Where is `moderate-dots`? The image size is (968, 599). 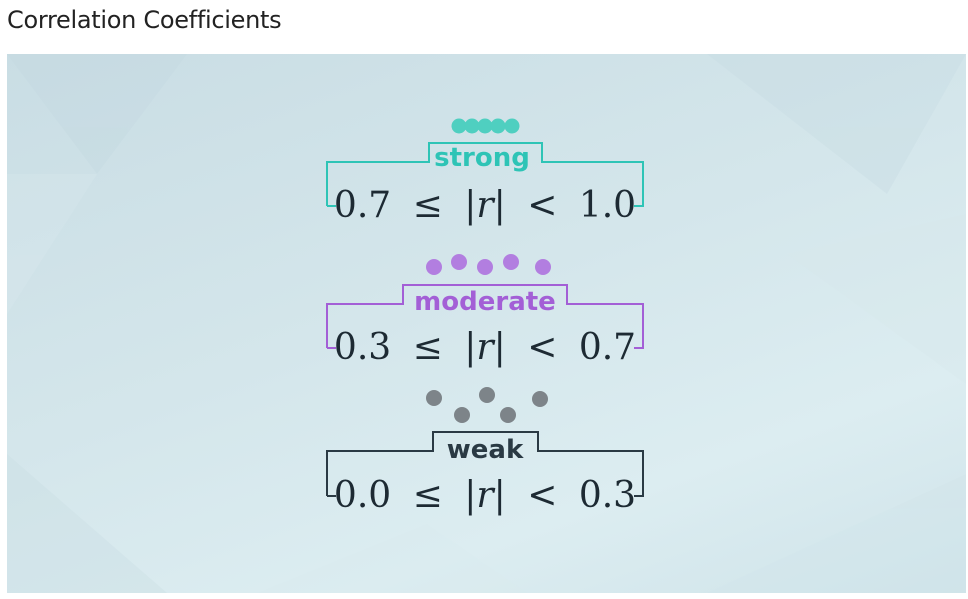 moderate-dots is located at coordinates (488, 264).